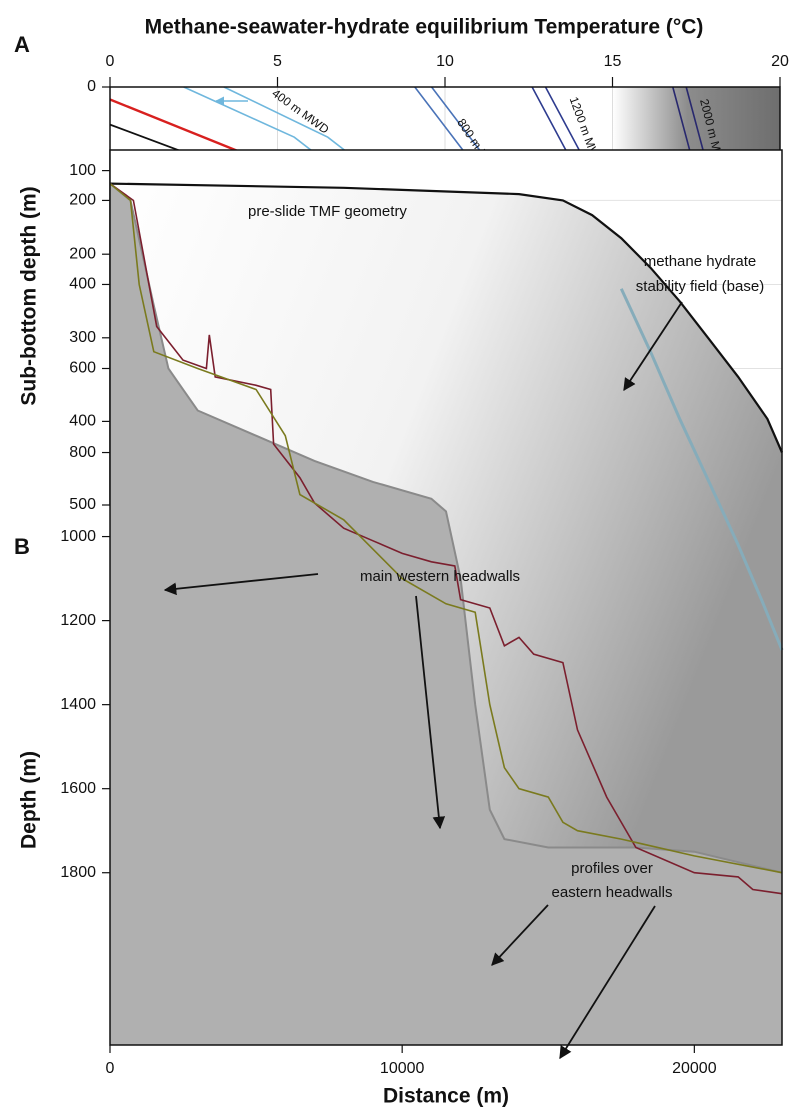 The height and width of the screenshot is (1112, 794). Describe the element at coordinates (440, 576) in the screenshot. I see `annotation: main western headwalls` at that location.